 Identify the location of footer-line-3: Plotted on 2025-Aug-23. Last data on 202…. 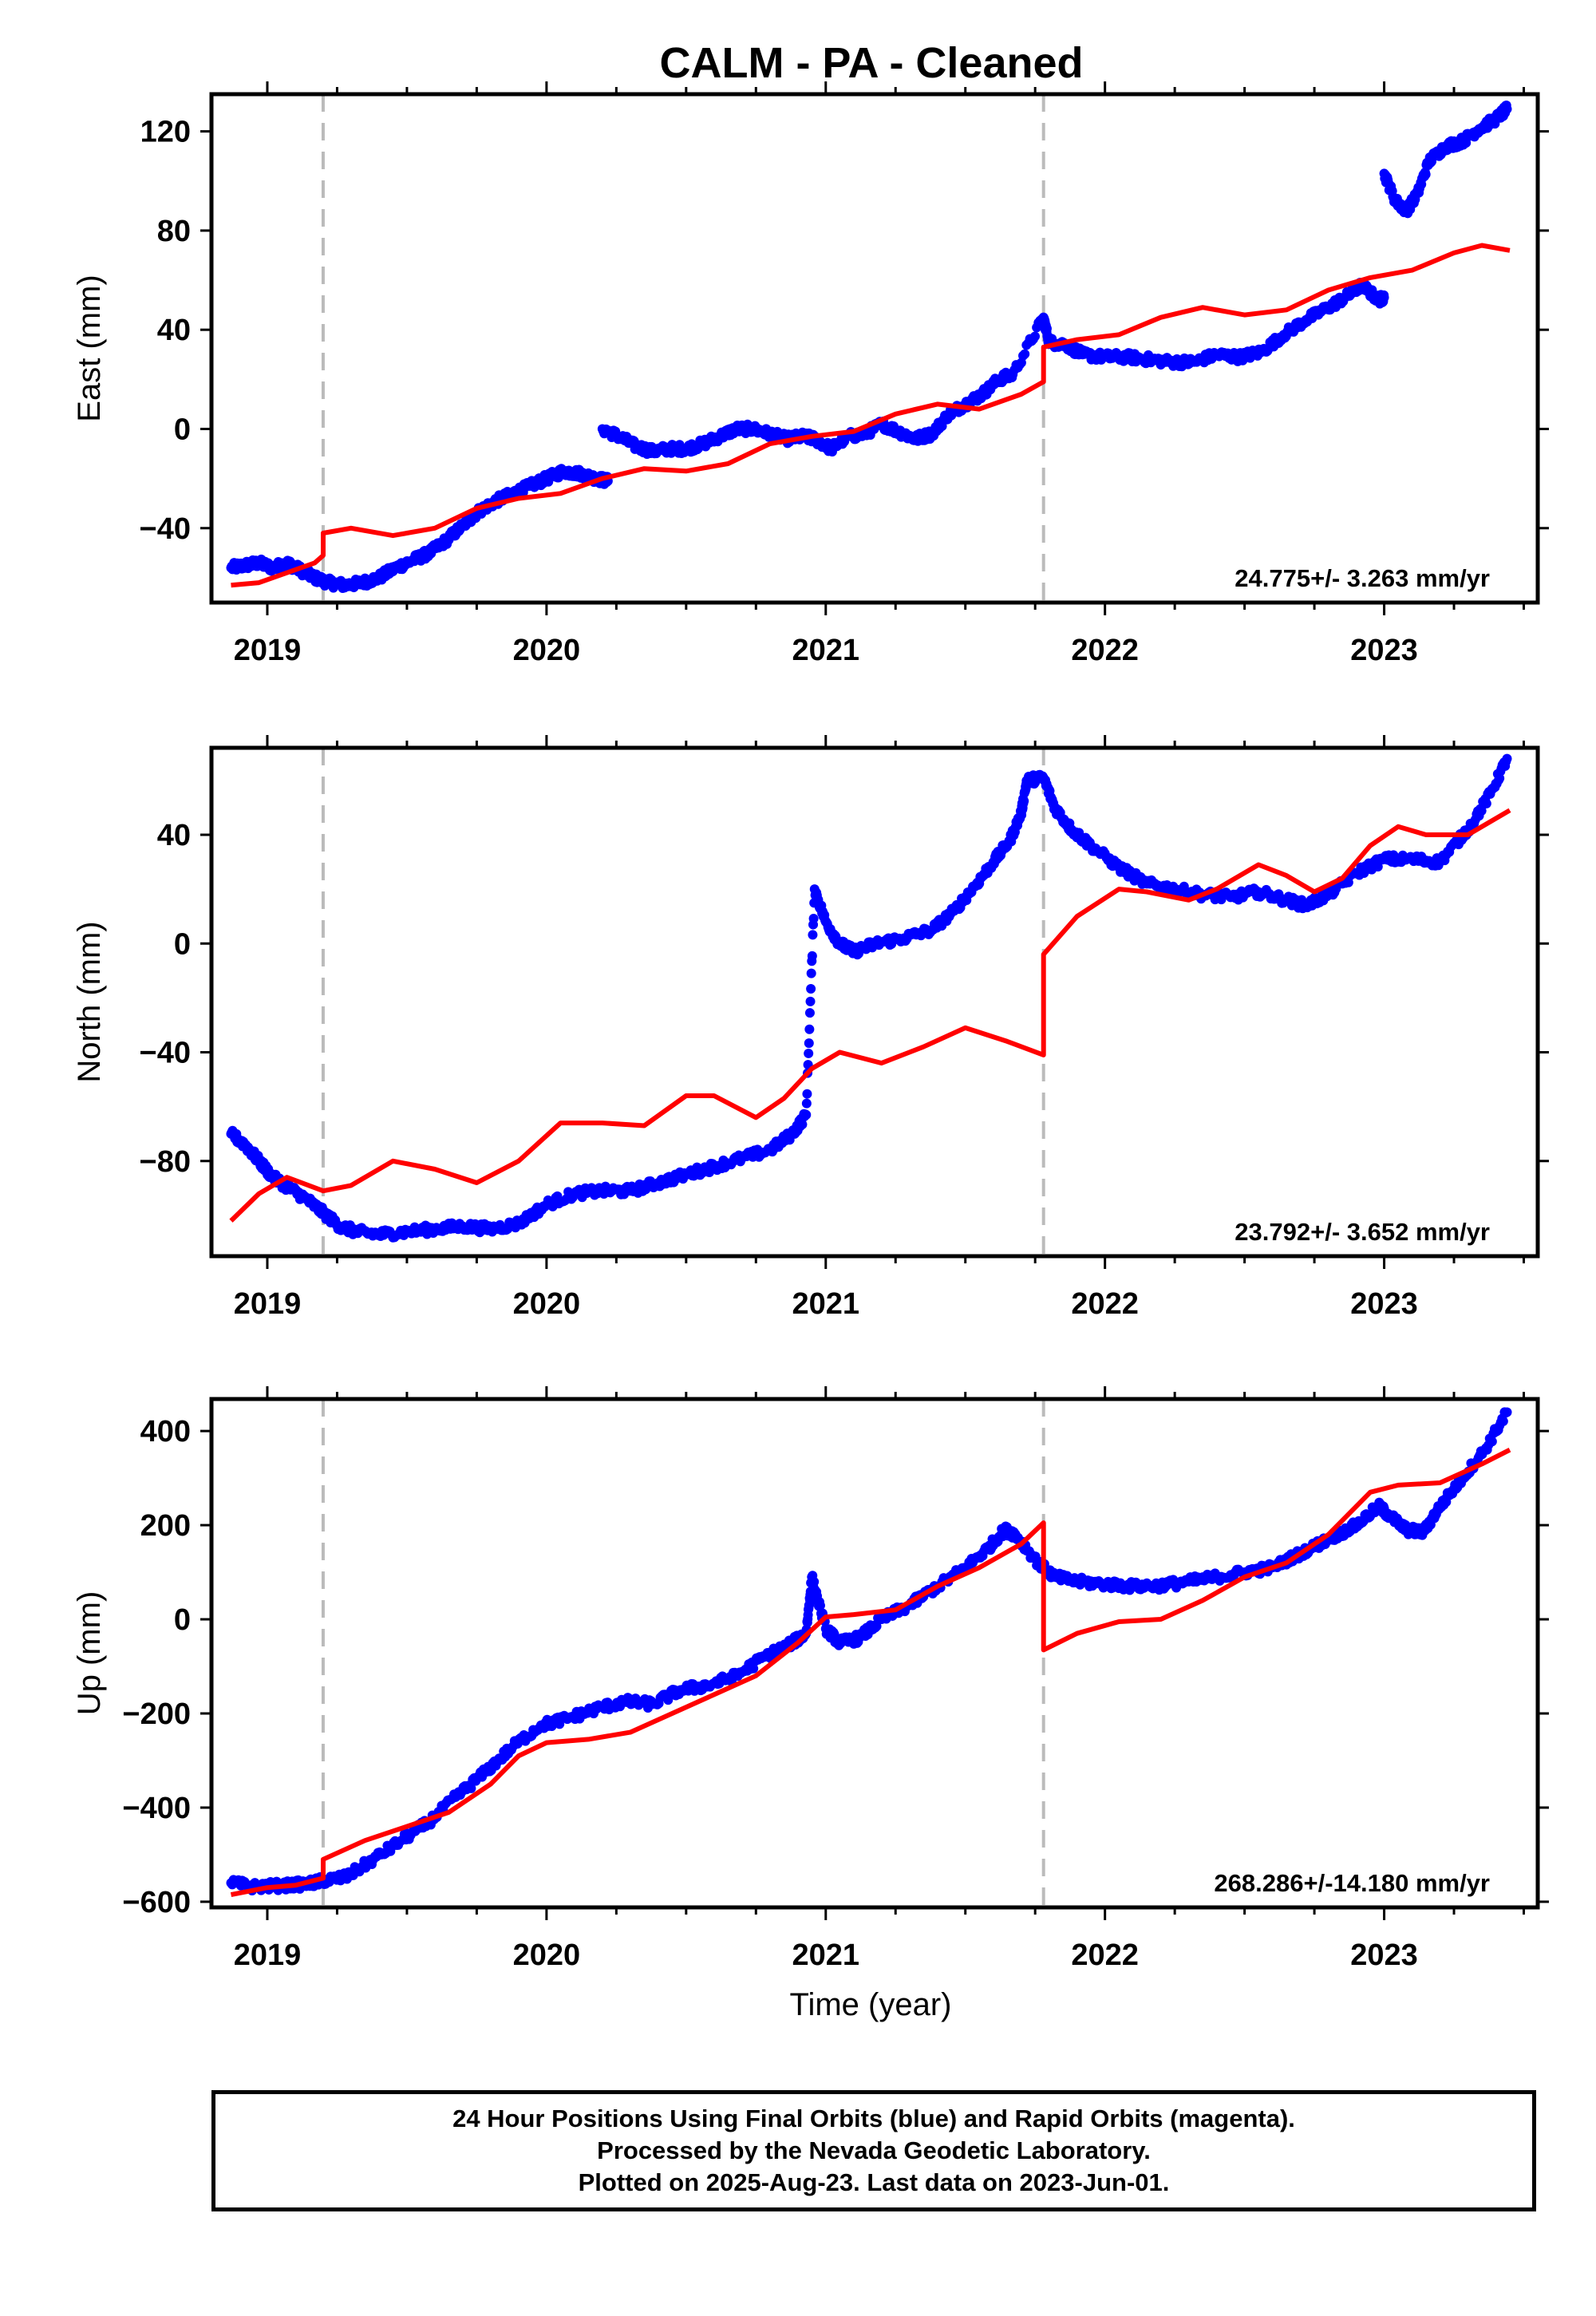
(874, 2182).